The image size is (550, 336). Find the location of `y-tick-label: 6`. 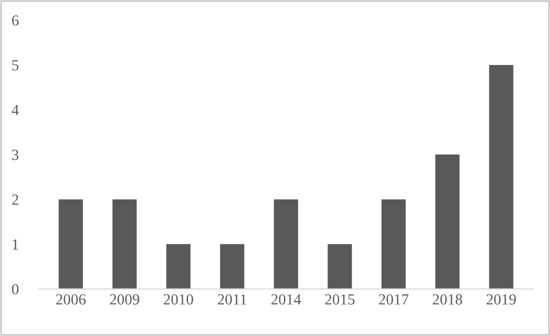

y-tick-label: 6 is located at coordinates (15, 20).